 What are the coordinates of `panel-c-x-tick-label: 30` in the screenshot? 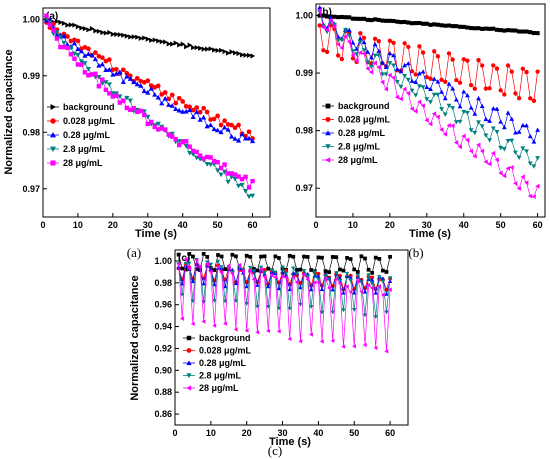 It's located at (283, 433).